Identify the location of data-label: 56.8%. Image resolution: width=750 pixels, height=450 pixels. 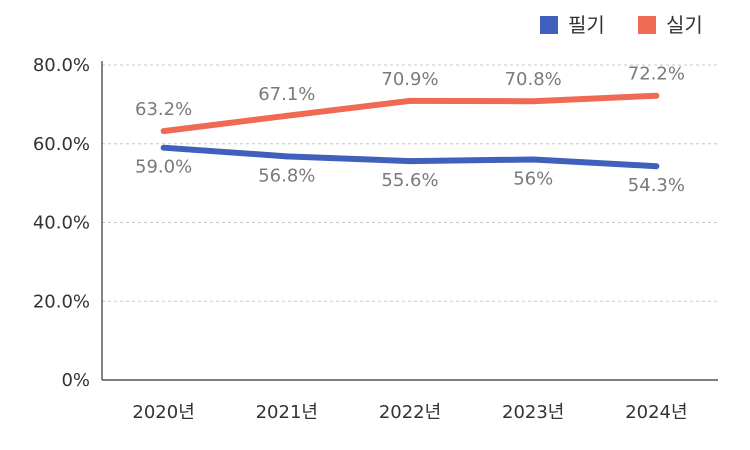
(286, 175).